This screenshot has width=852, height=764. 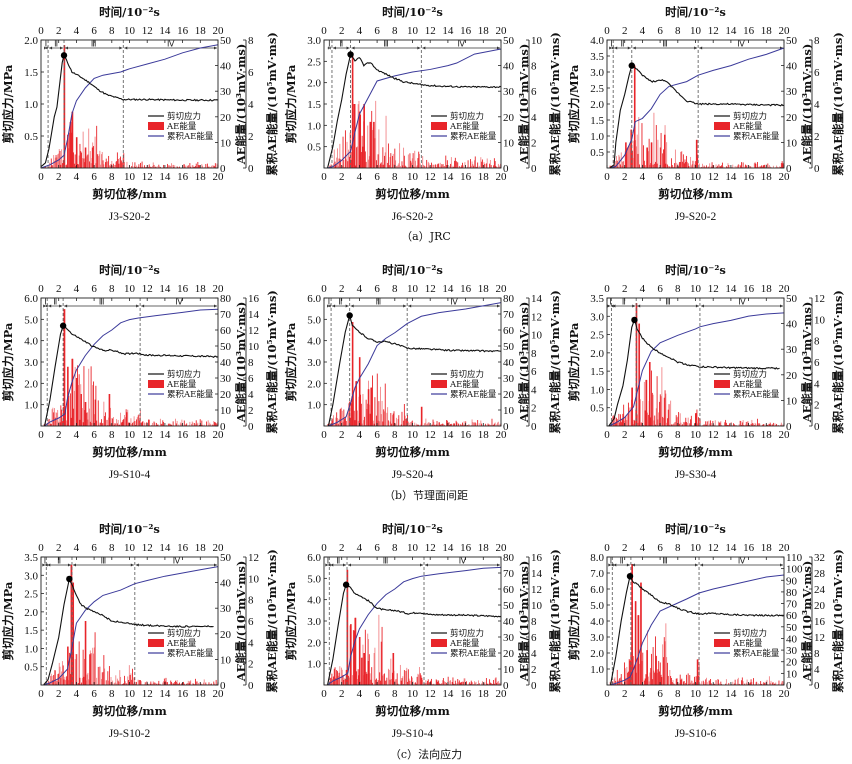 What do you see at coordinates (713, 694) in the screenshot?
I see `x-bottom-tick-label: 12` at bounding box center [713, 694].